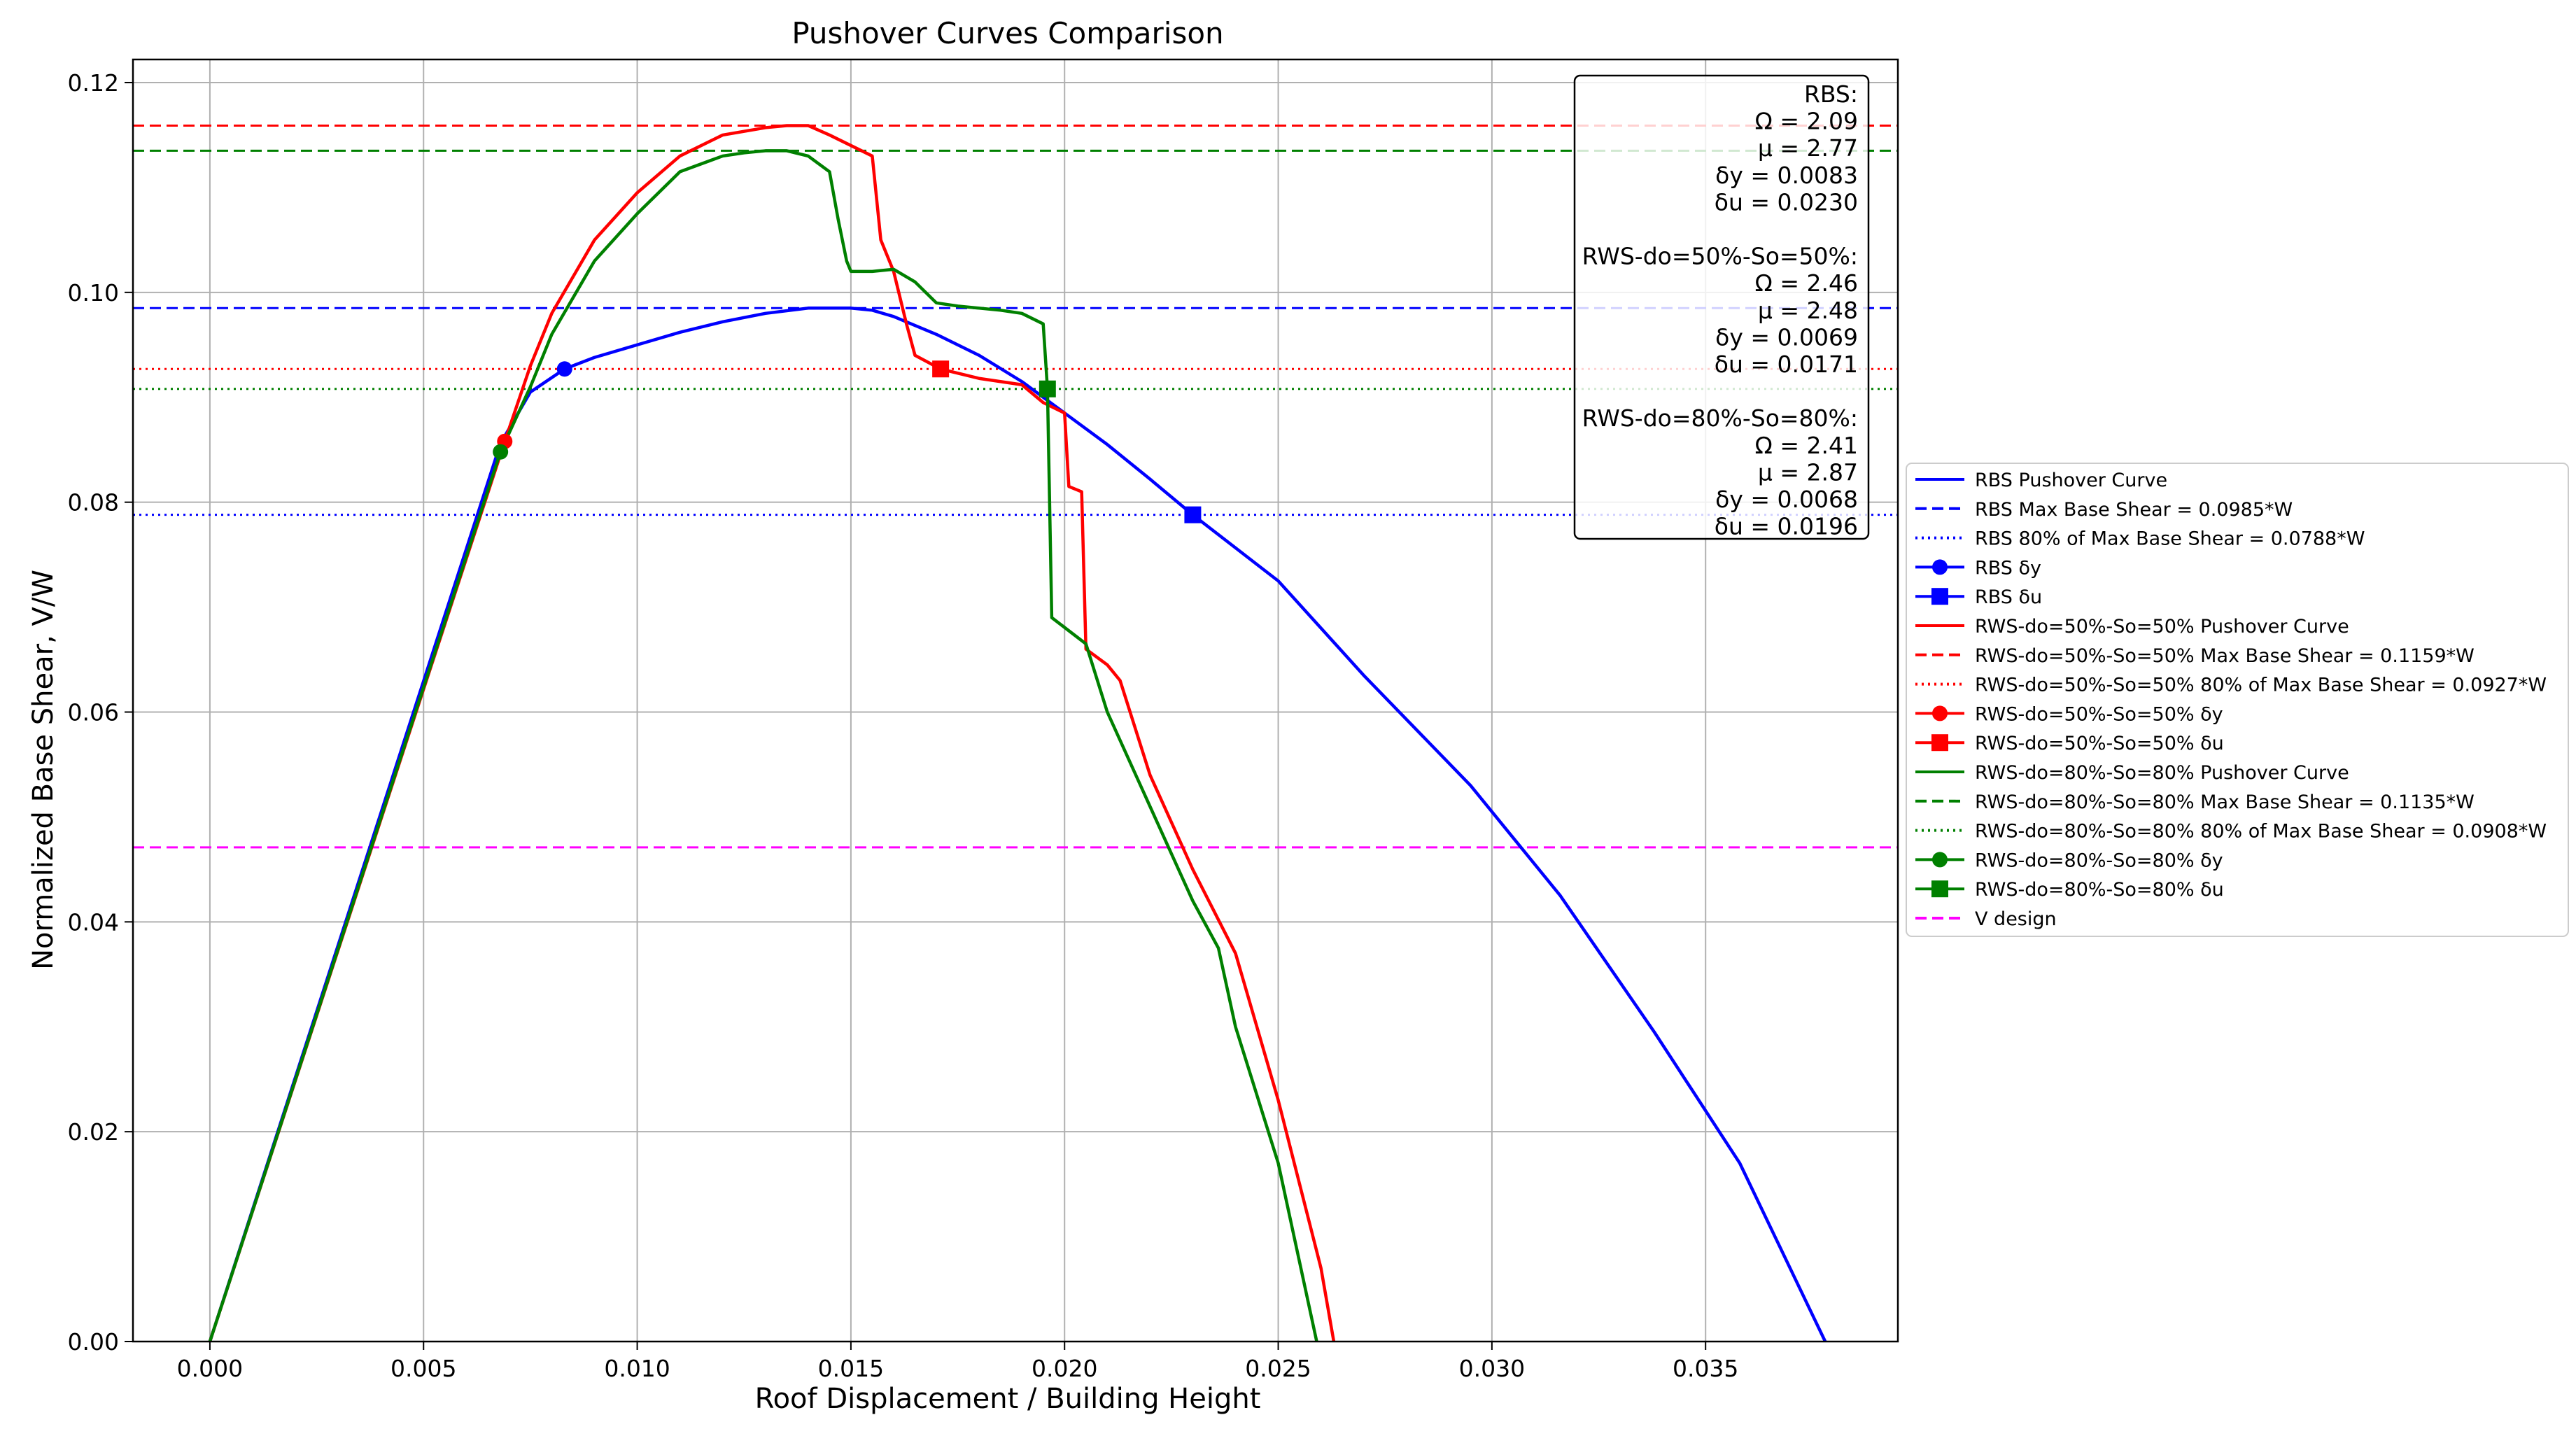 Image resolution: width=2576 pixels, height=1436 pixels. Describe the element at coordinates (2016, 919) in the screenshot. I see `legend-entry-label: V design` at that location.